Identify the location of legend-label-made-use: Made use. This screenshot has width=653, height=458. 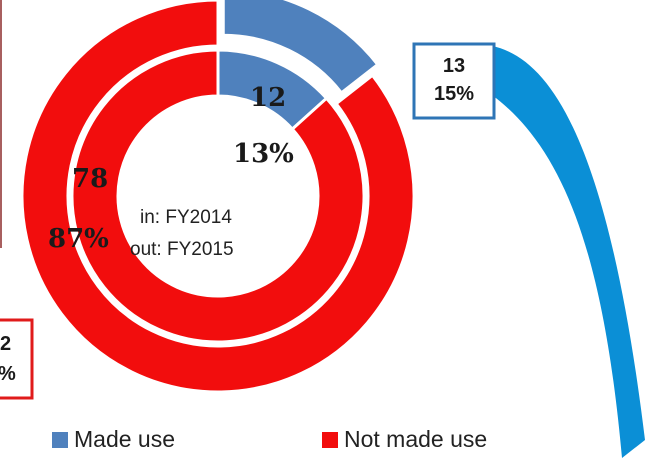
(125, 439).